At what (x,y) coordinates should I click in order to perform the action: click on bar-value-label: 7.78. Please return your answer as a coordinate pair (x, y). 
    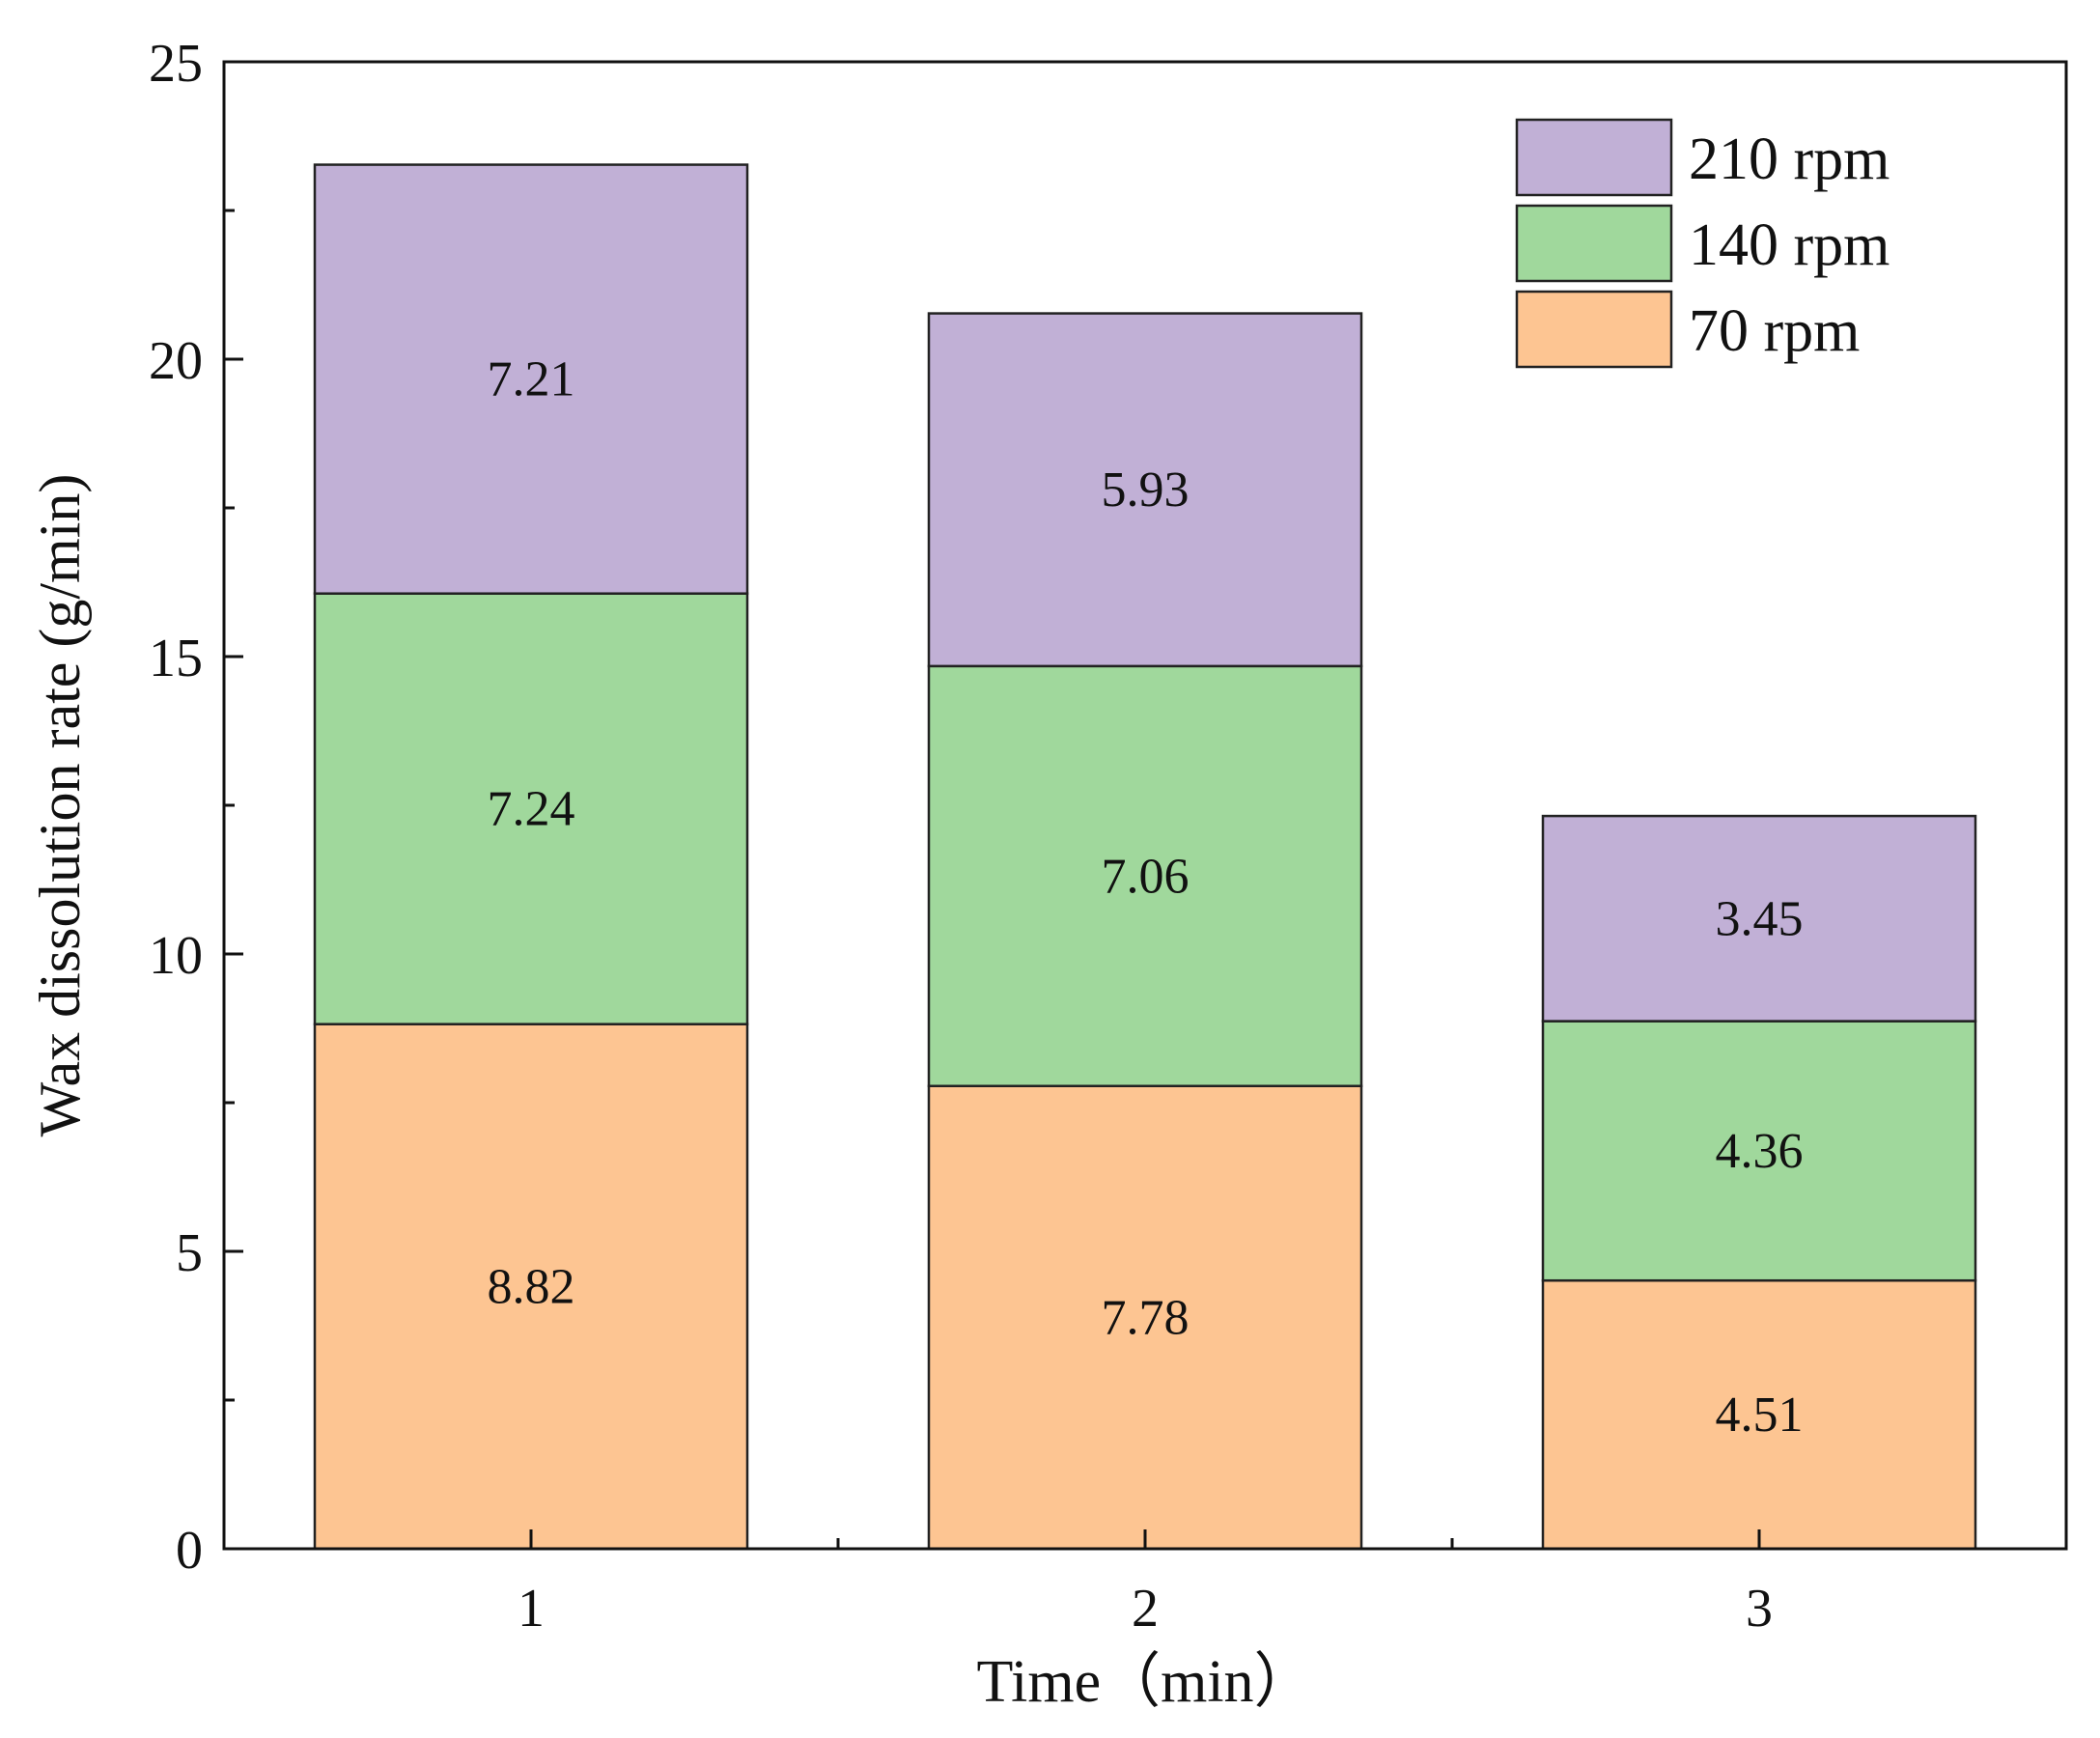
    Looking at the image, I should click on (1146, 1318).